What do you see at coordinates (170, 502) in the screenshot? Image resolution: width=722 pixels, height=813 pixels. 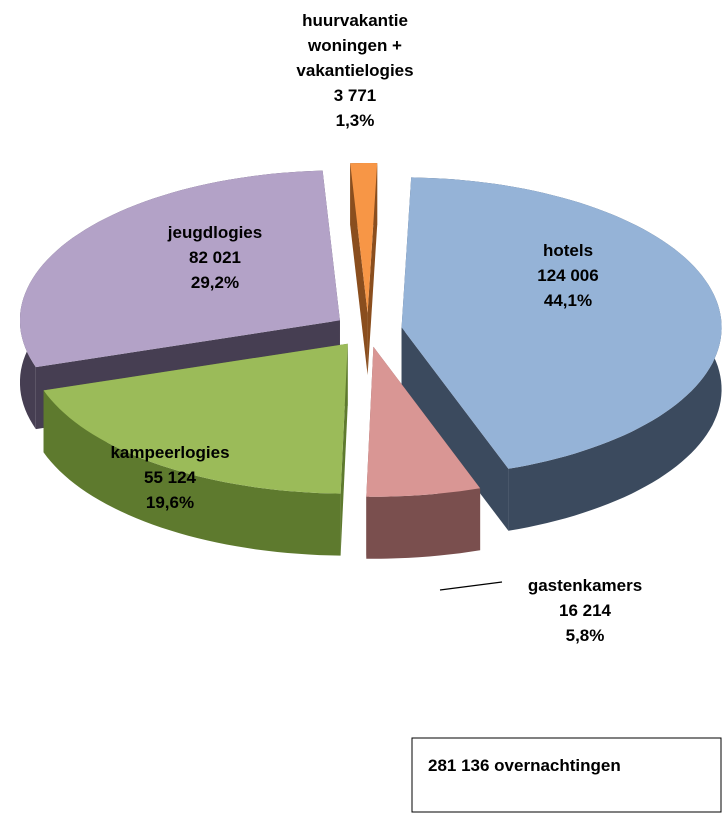 I see `percent-label: 19,6%` at bounding box center [170, 502].